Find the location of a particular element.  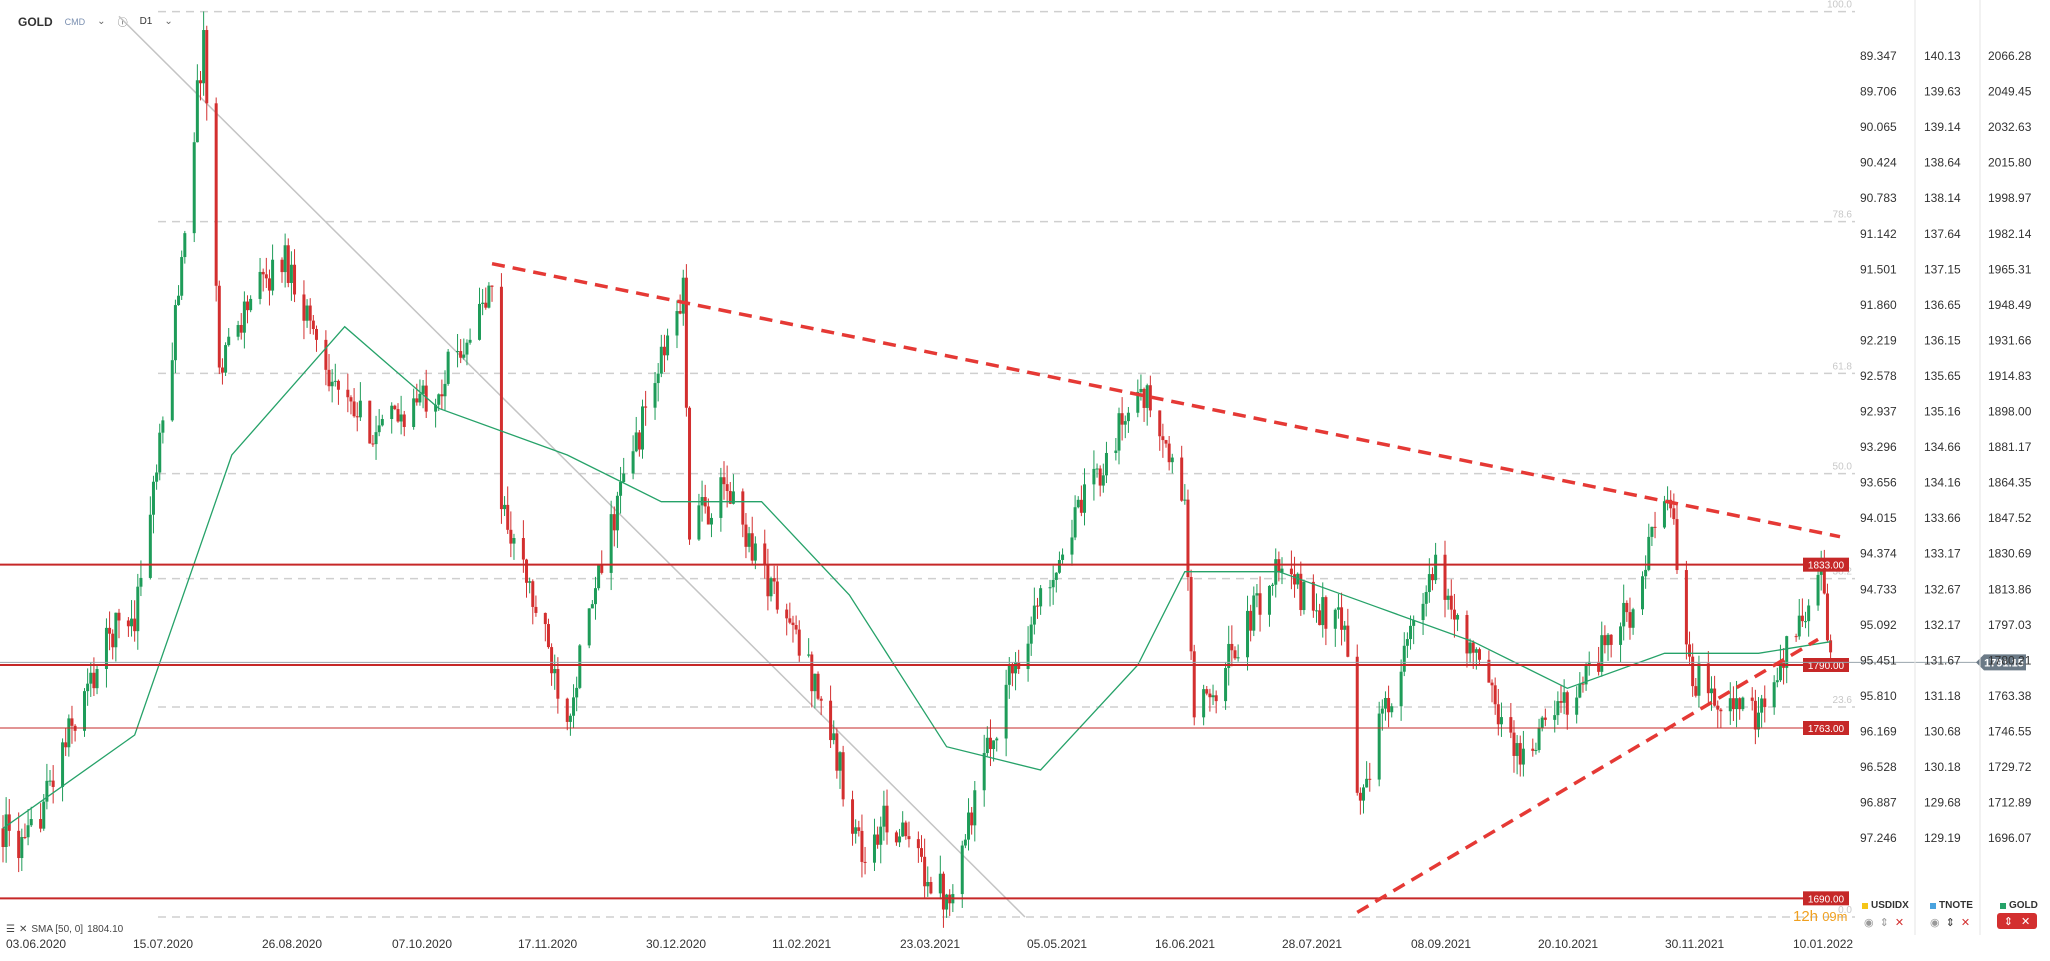

usdidx-sort-icon: ⇕ is located at coordinates (1884, 923).